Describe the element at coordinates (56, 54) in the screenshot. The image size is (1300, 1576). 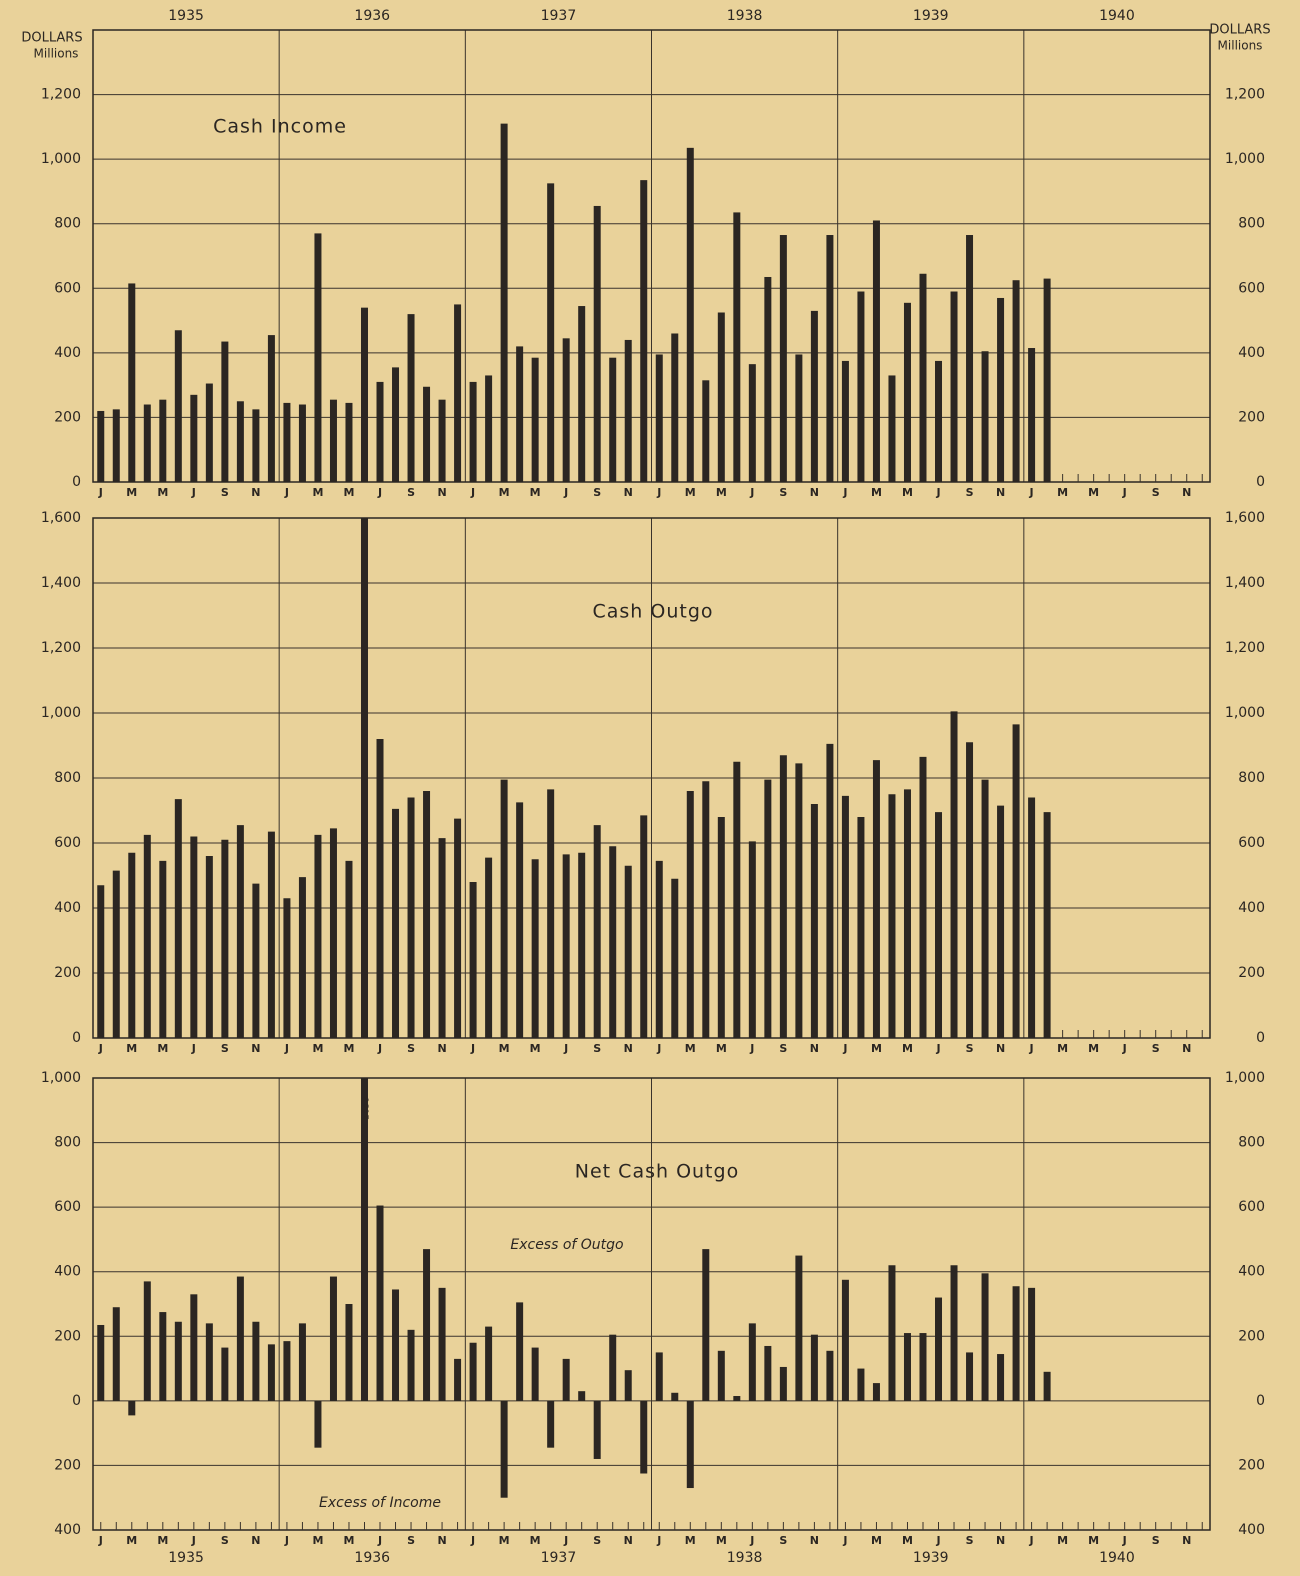
I see `y-unit: Millions` at that location.